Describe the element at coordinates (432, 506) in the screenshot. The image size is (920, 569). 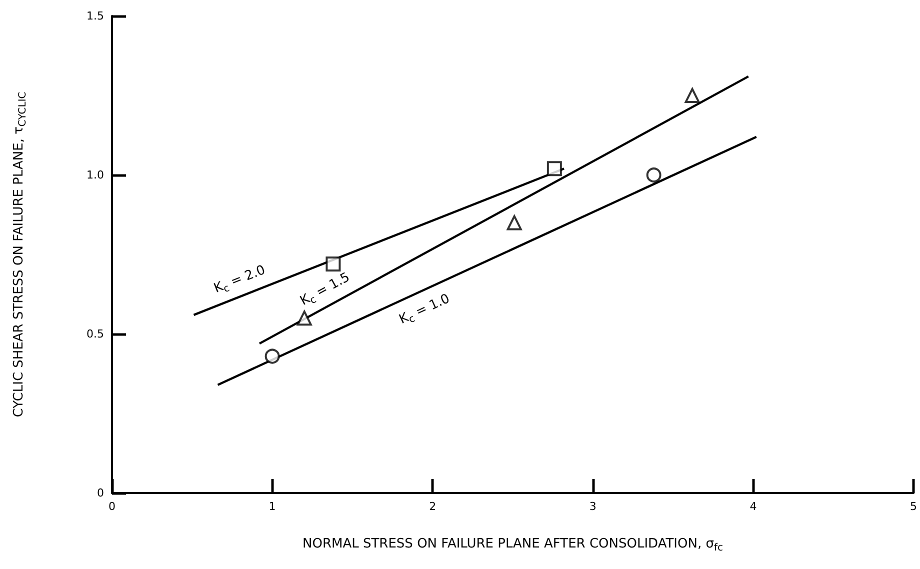
I see `x-tick-label: 2` at that location.